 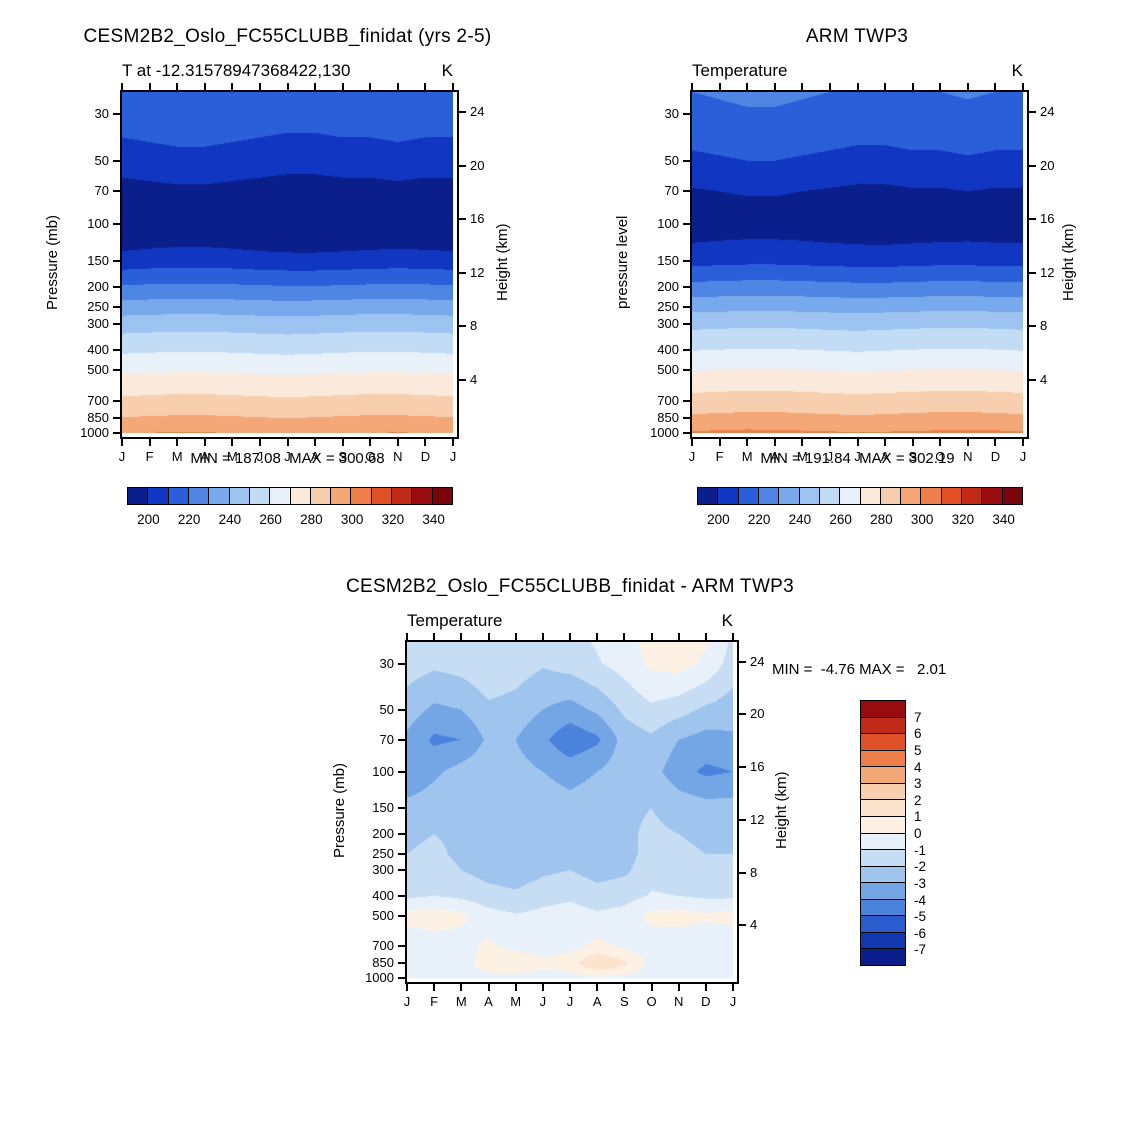 What do you see at coordinates (434, 1001) in the screenshot?
I see `month-tick-label: F` at bounding box center [434, 1001].